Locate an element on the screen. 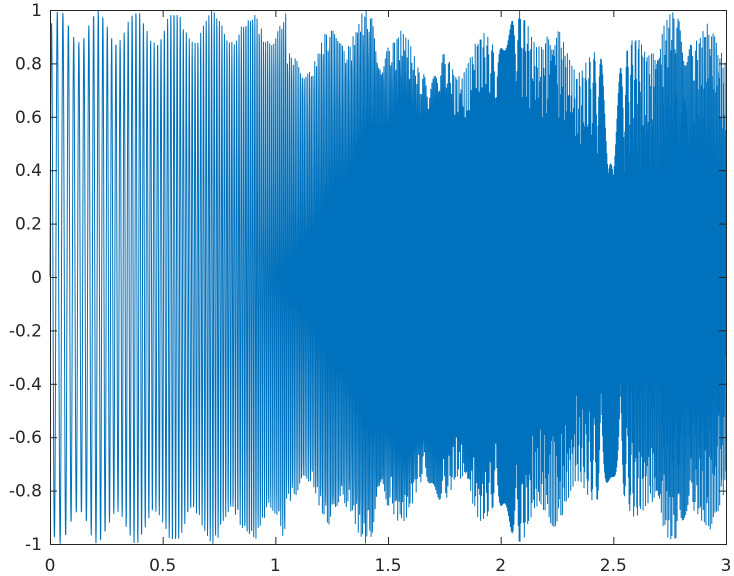 The height and width of the screenshot is (576, 734). x-tick-label: 0 is located at coordinates (50, 566).